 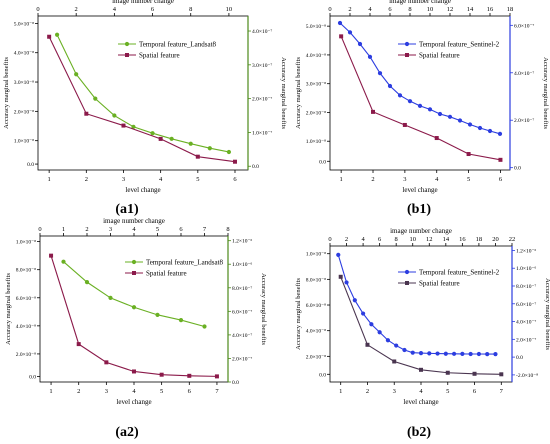 What do you see at coordinates (526, 305) in the screenshot?
I see `y2-tick-label-b2: 6.0×10⁻⁷` at bounding box center [526, 305].